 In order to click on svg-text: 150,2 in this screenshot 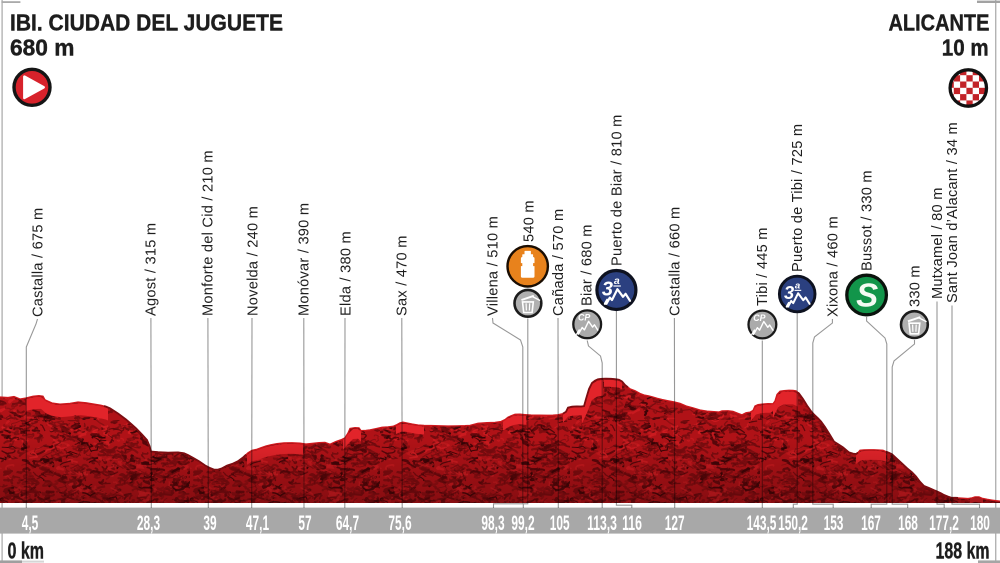, I will do `click(793, 523)`.